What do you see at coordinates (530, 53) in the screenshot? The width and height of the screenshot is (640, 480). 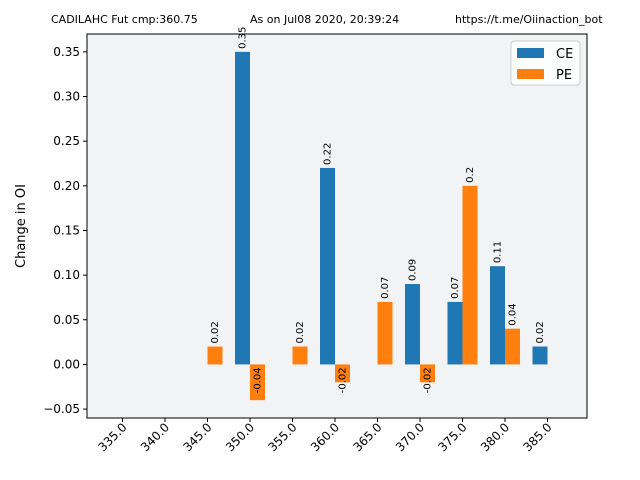 I see `legend-swatch-ce` at bounding box center [530, 53].